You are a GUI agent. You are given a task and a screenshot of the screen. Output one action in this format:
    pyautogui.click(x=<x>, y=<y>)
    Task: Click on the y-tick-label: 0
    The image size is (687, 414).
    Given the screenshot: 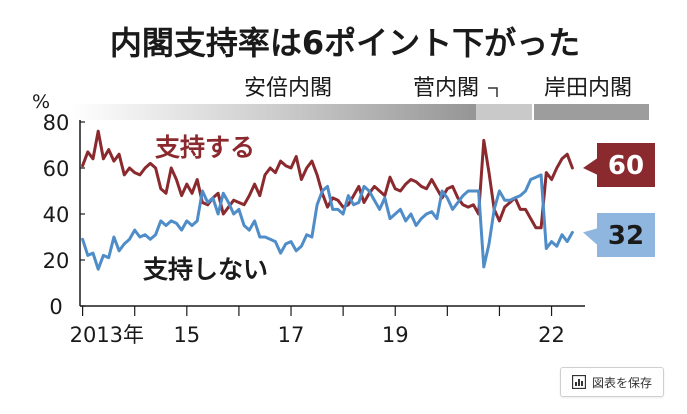 What is the action you would take?
    pyautogui.click(x=55, y=307)
    